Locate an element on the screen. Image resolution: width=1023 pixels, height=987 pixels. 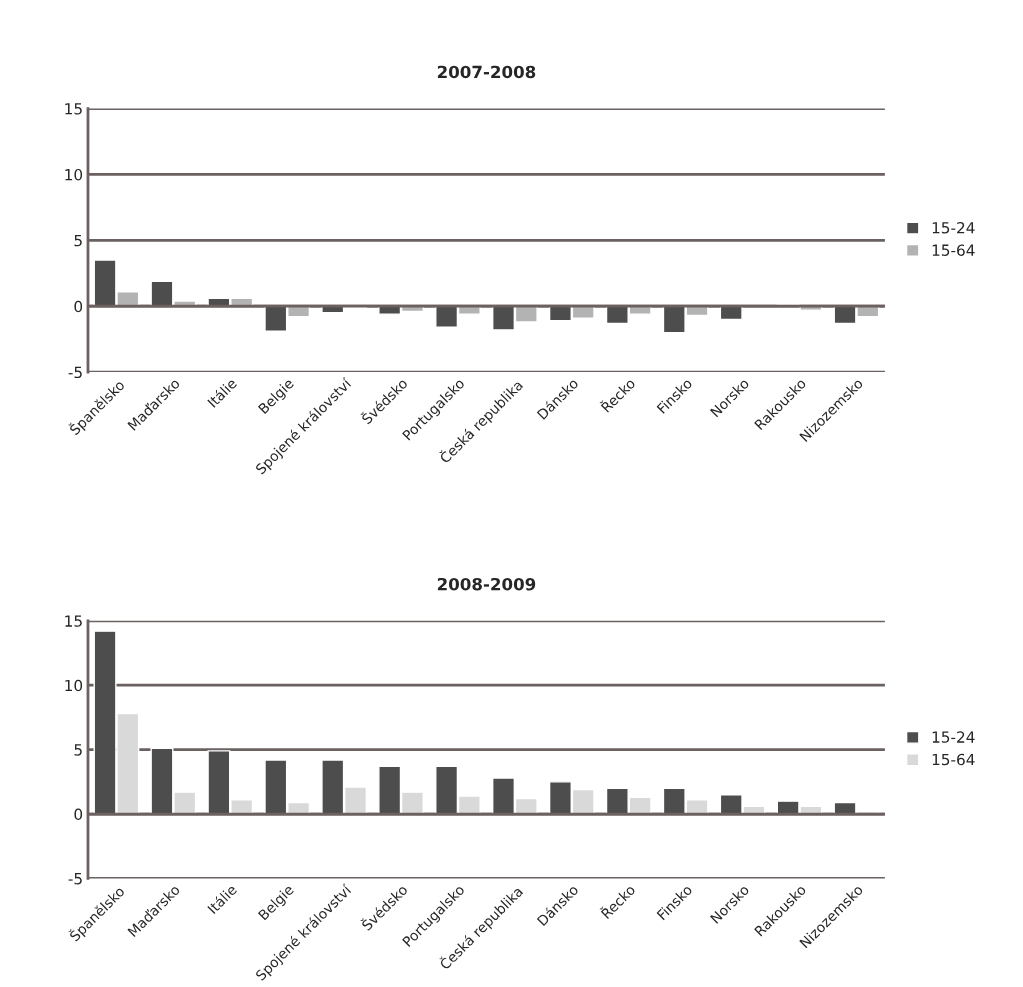
chart-title: 2007-2008 is located at coordinates (486, 72).